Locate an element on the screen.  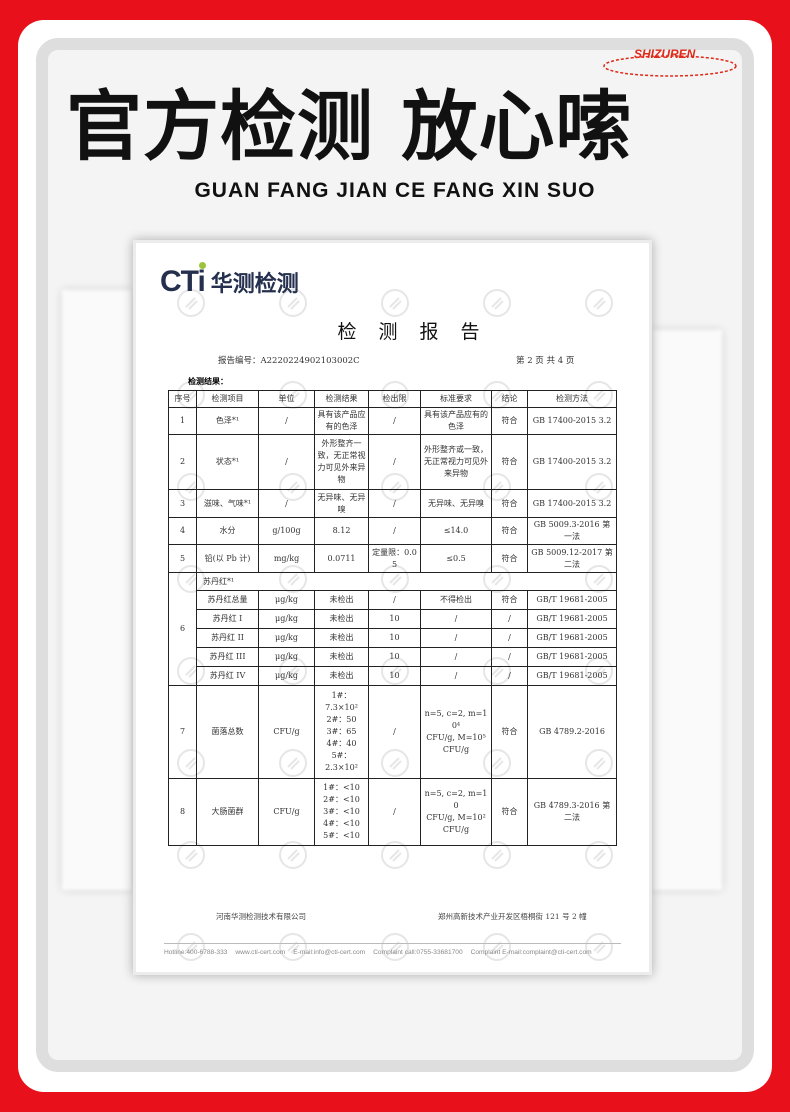
table-cell: 苏丹红 I is located at coordinates (227, 619).